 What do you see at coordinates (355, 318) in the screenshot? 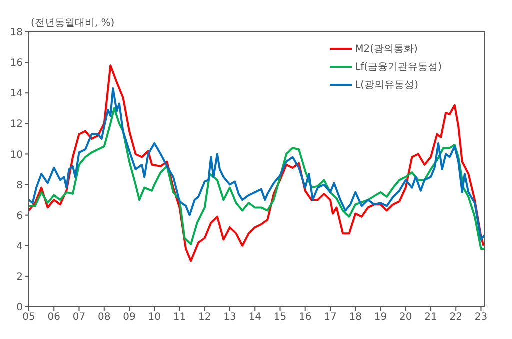
I see `x-tick-label: 18` at bounding box center [355, 318].